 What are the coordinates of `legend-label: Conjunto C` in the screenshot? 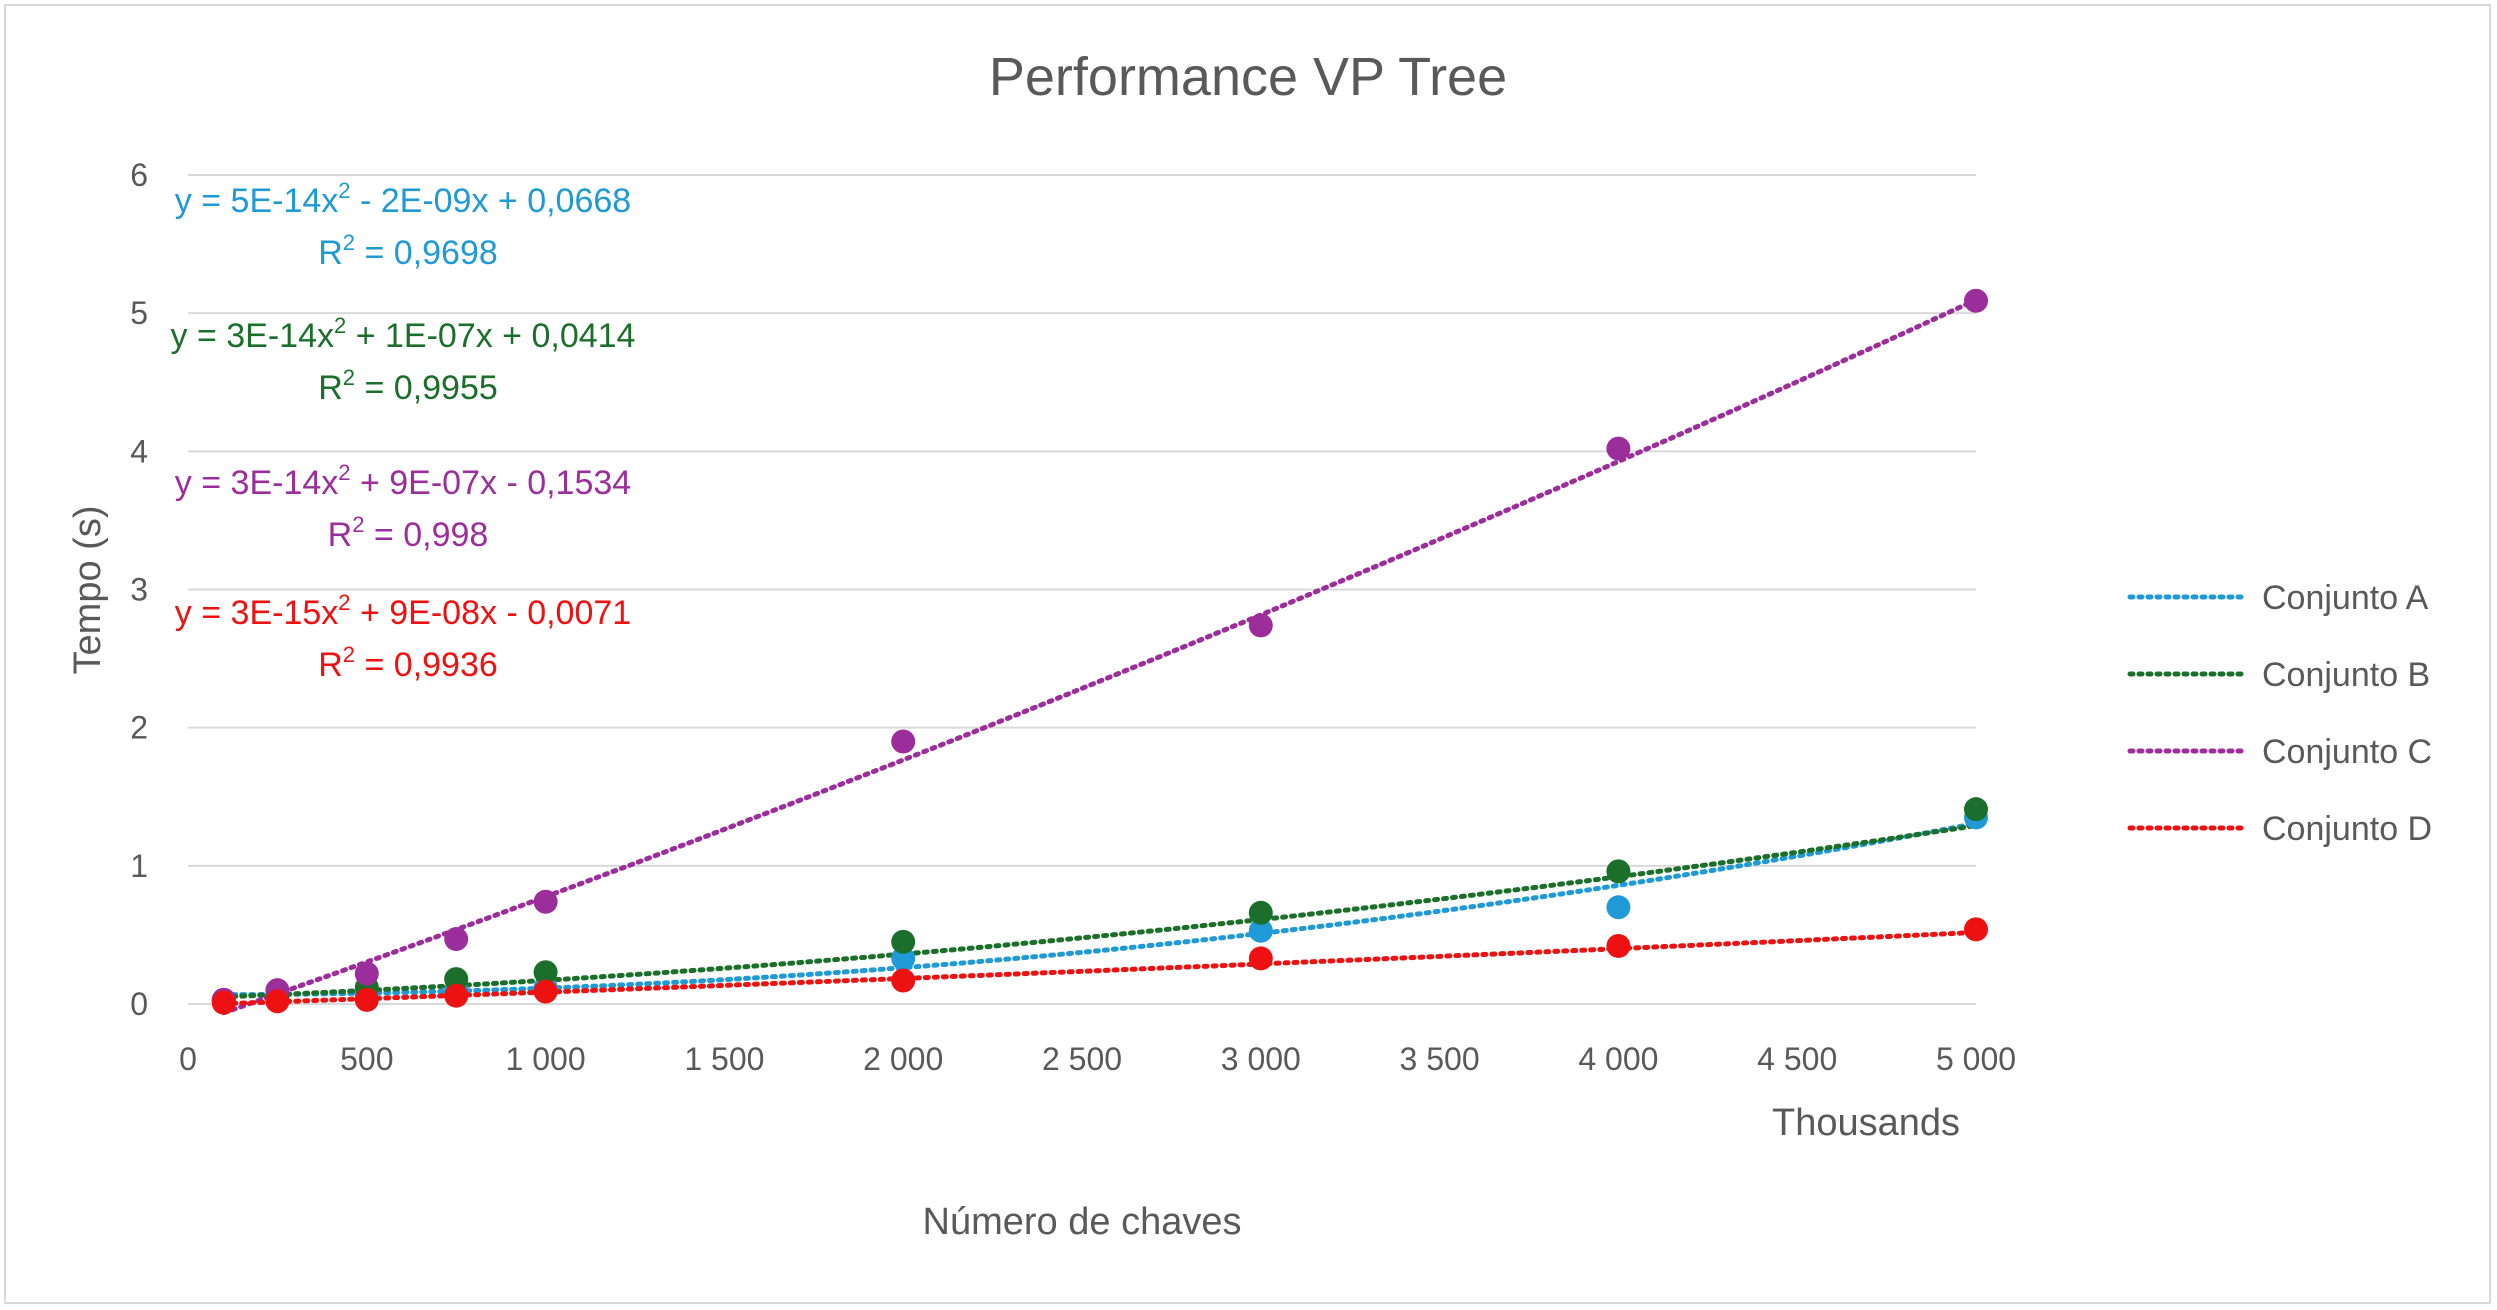 It's located at (2347, 752).